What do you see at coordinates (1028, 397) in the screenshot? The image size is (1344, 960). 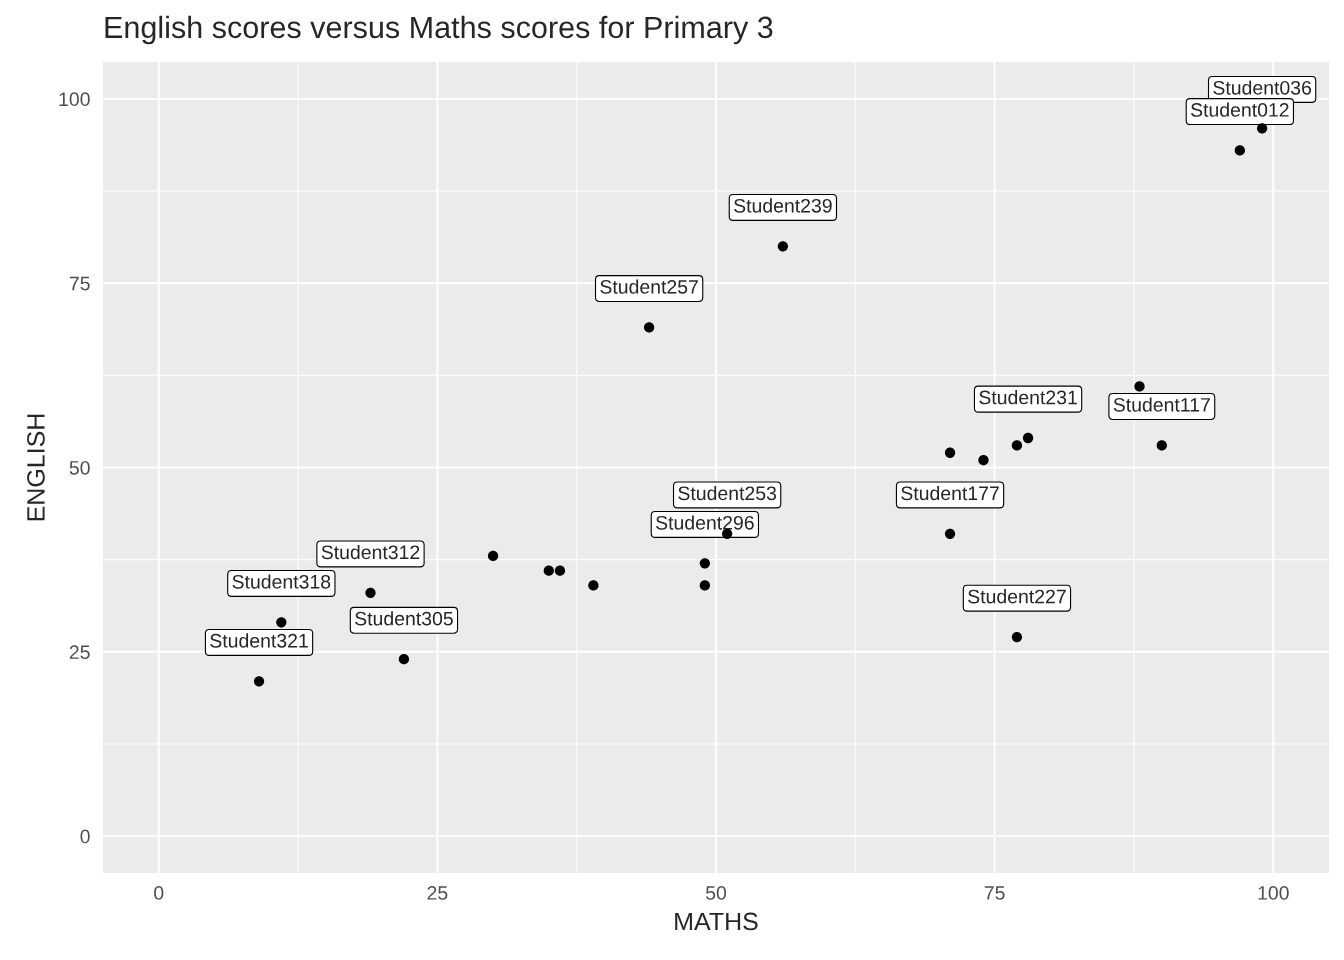 I see `annotation: Student231` at bounding box center [1028, 397].